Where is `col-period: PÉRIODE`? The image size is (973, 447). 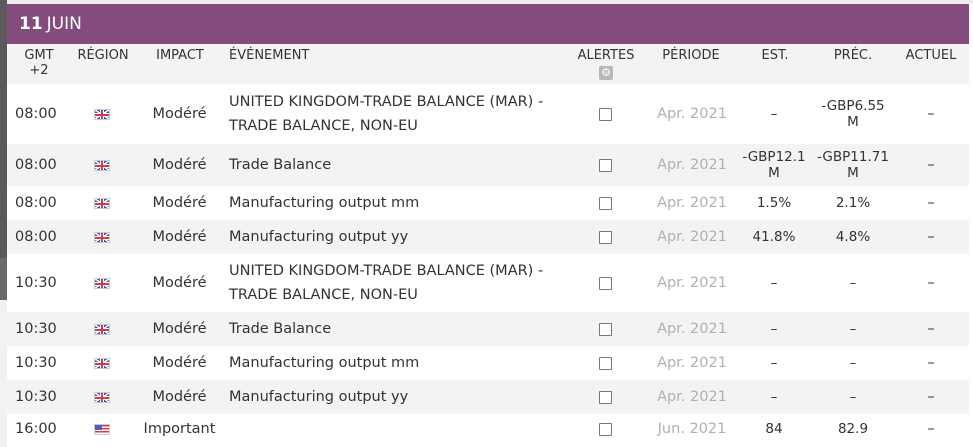
col-period: PÉRIODE is located at coordinates (691, 55).